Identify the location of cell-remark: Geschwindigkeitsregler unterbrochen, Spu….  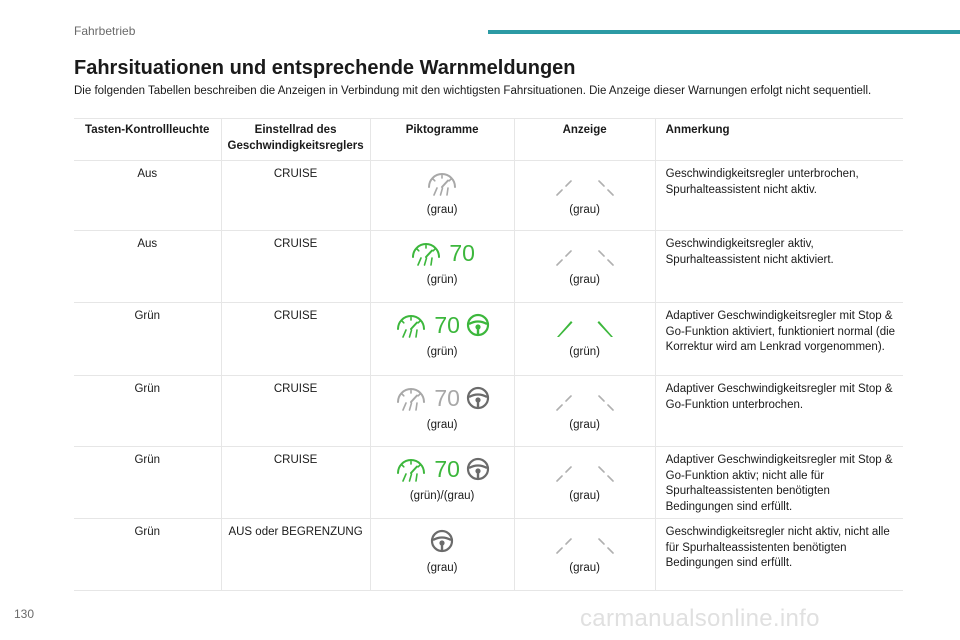
(778, 195).